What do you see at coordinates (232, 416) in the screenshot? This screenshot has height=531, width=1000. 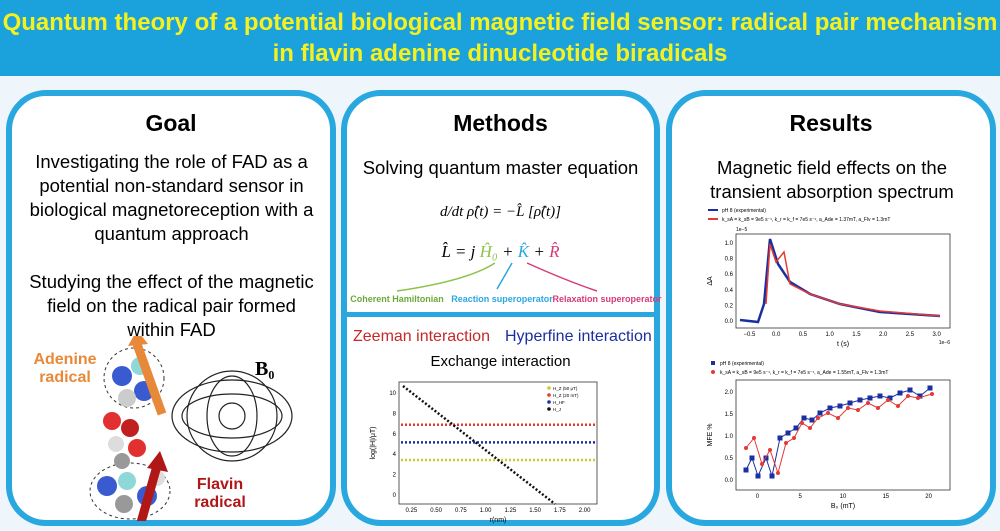 I see `magnet-field` at bounding box center [232, 416].